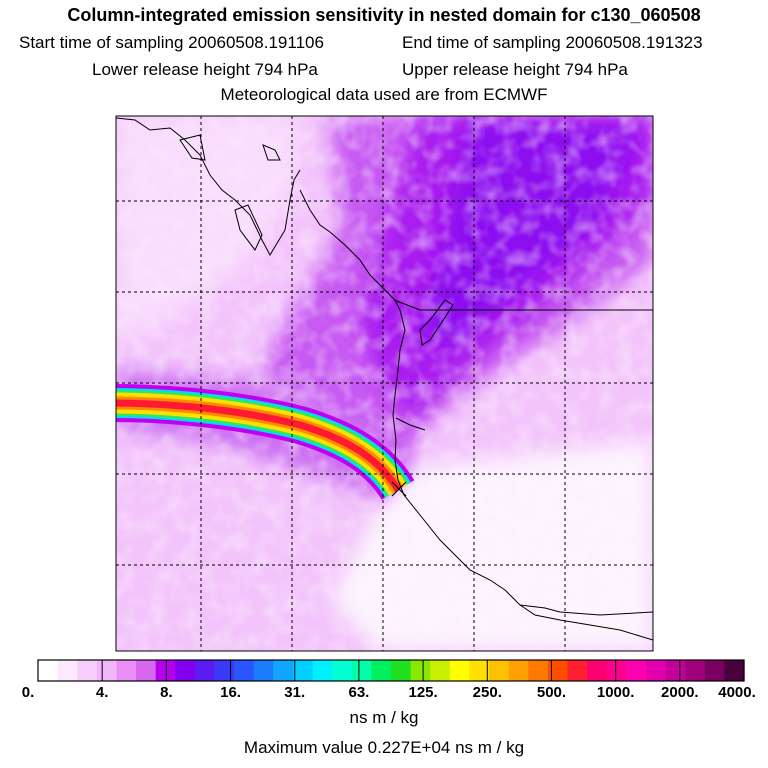 Image resolution: width=768 pixels, height=768 pixels. I want to click on end-time-label: End time of sampling 20060508.191323, so click(552, 42).